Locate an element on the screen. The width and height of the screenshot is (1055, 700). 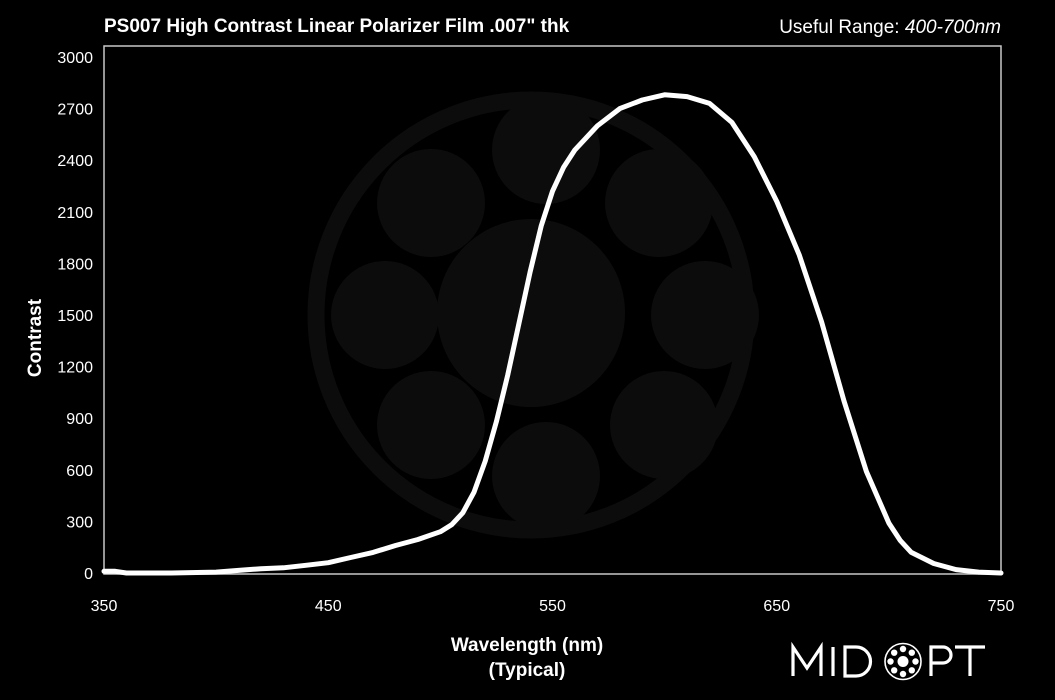
y-tick-label: 900 is located at coordinates (79, 419).